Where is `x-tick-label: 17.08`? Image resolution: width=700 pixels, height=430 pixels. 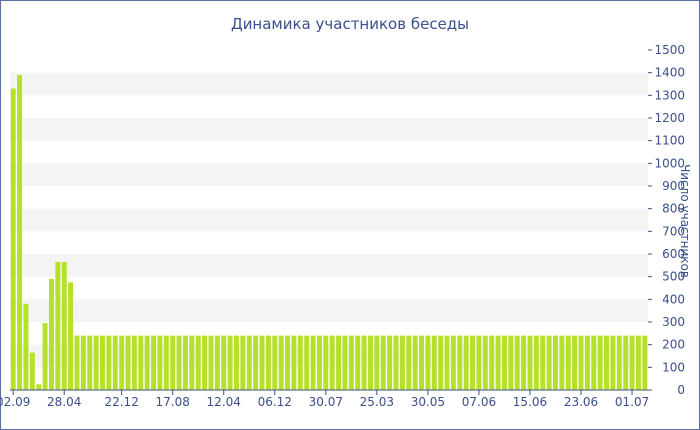 x-tick-label: 17.08 is located at coordinates (173, 402).